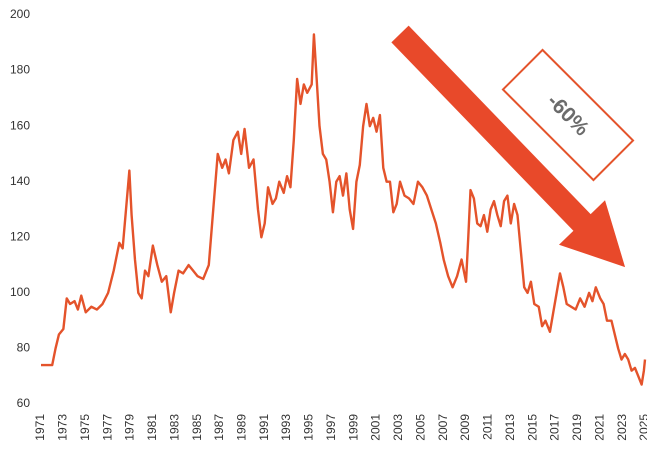 This screenshot has width=647, height=453. Describe the element at coordinates (443, 427) in the screenshot. I see `x-tick-label: 2007` at that location.